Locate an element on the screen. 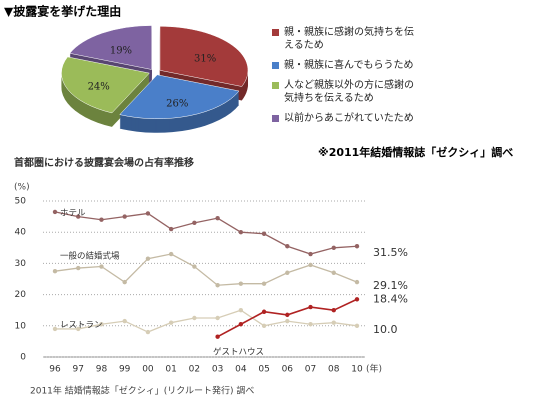  slice-label: 31% is located at coordinates (205, 58).